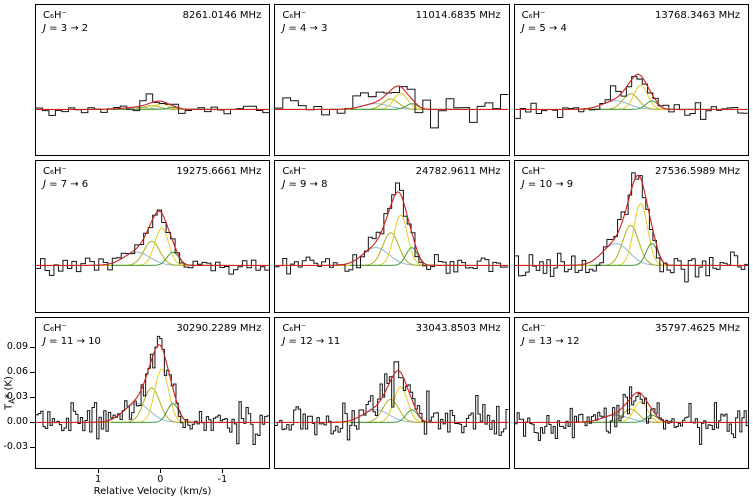 The height and width of the screenshot is (501, 753). What do you see at coordinates (222, 479) in the screenshot?
I see `x-tick-label: -1` at bounding box center [222, 479].